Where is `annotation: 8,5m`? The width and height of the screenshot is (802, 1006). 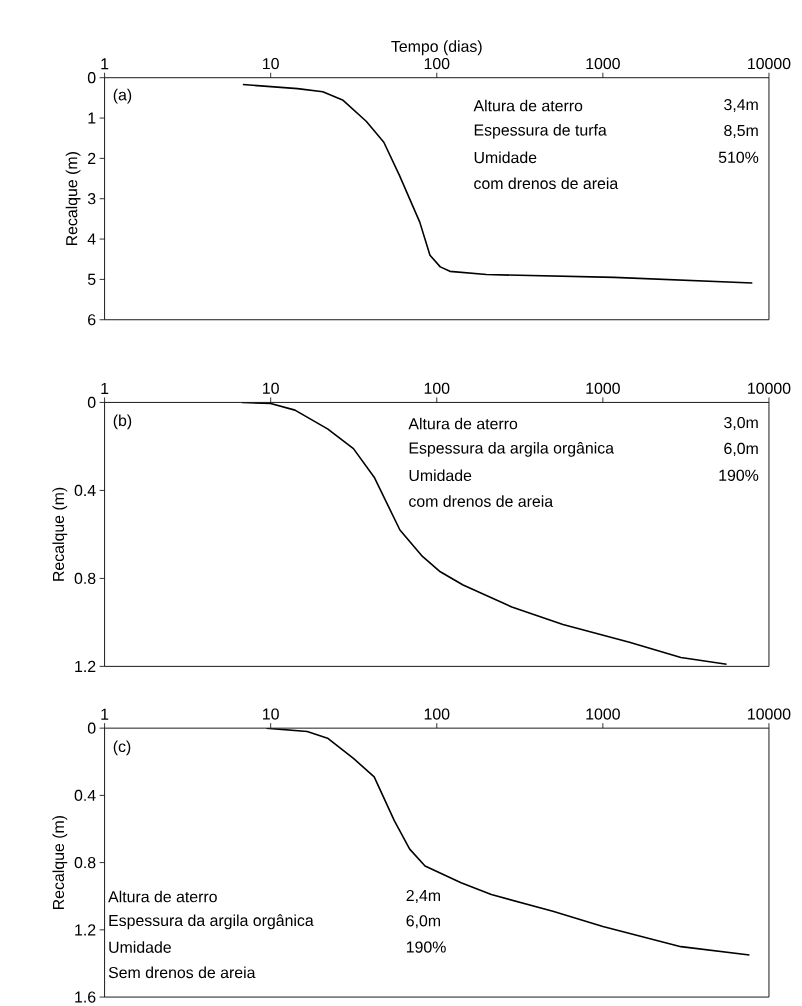 annotation: 8,5m is located at coordinates (741, 131).